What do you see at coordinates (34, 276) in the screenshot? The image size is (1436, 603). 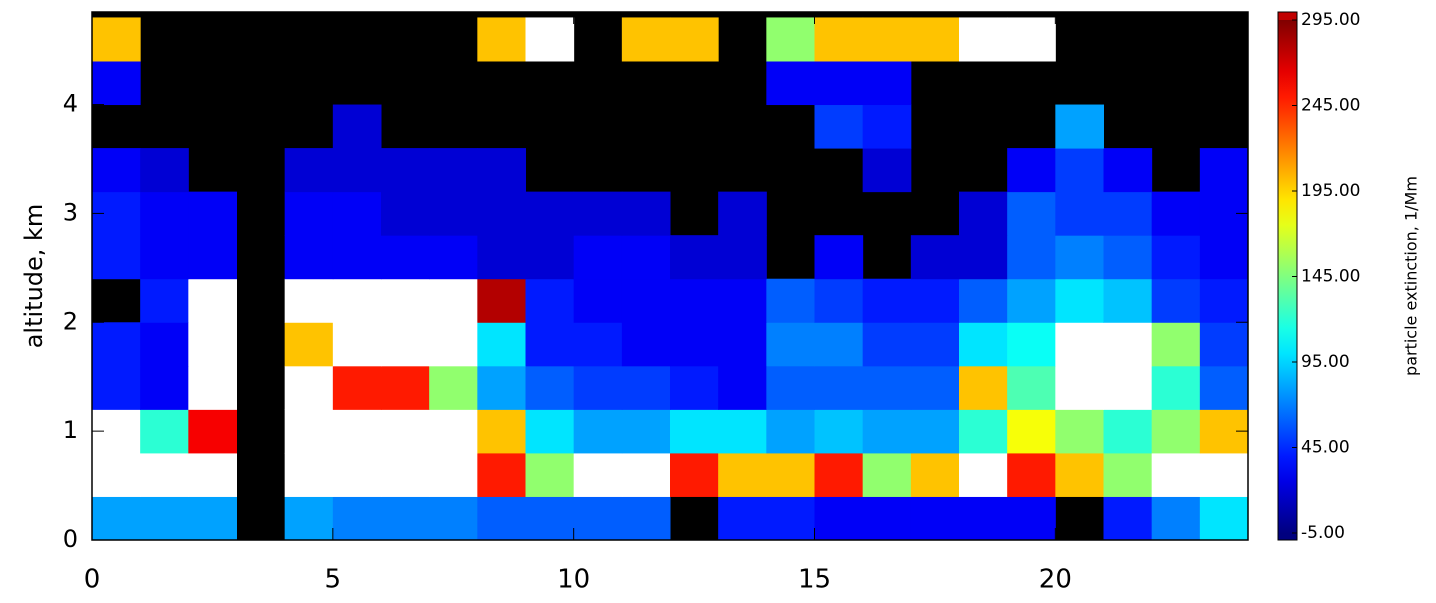 I see `y-axis-label: altitude, km` at bounding box center [34, 276].